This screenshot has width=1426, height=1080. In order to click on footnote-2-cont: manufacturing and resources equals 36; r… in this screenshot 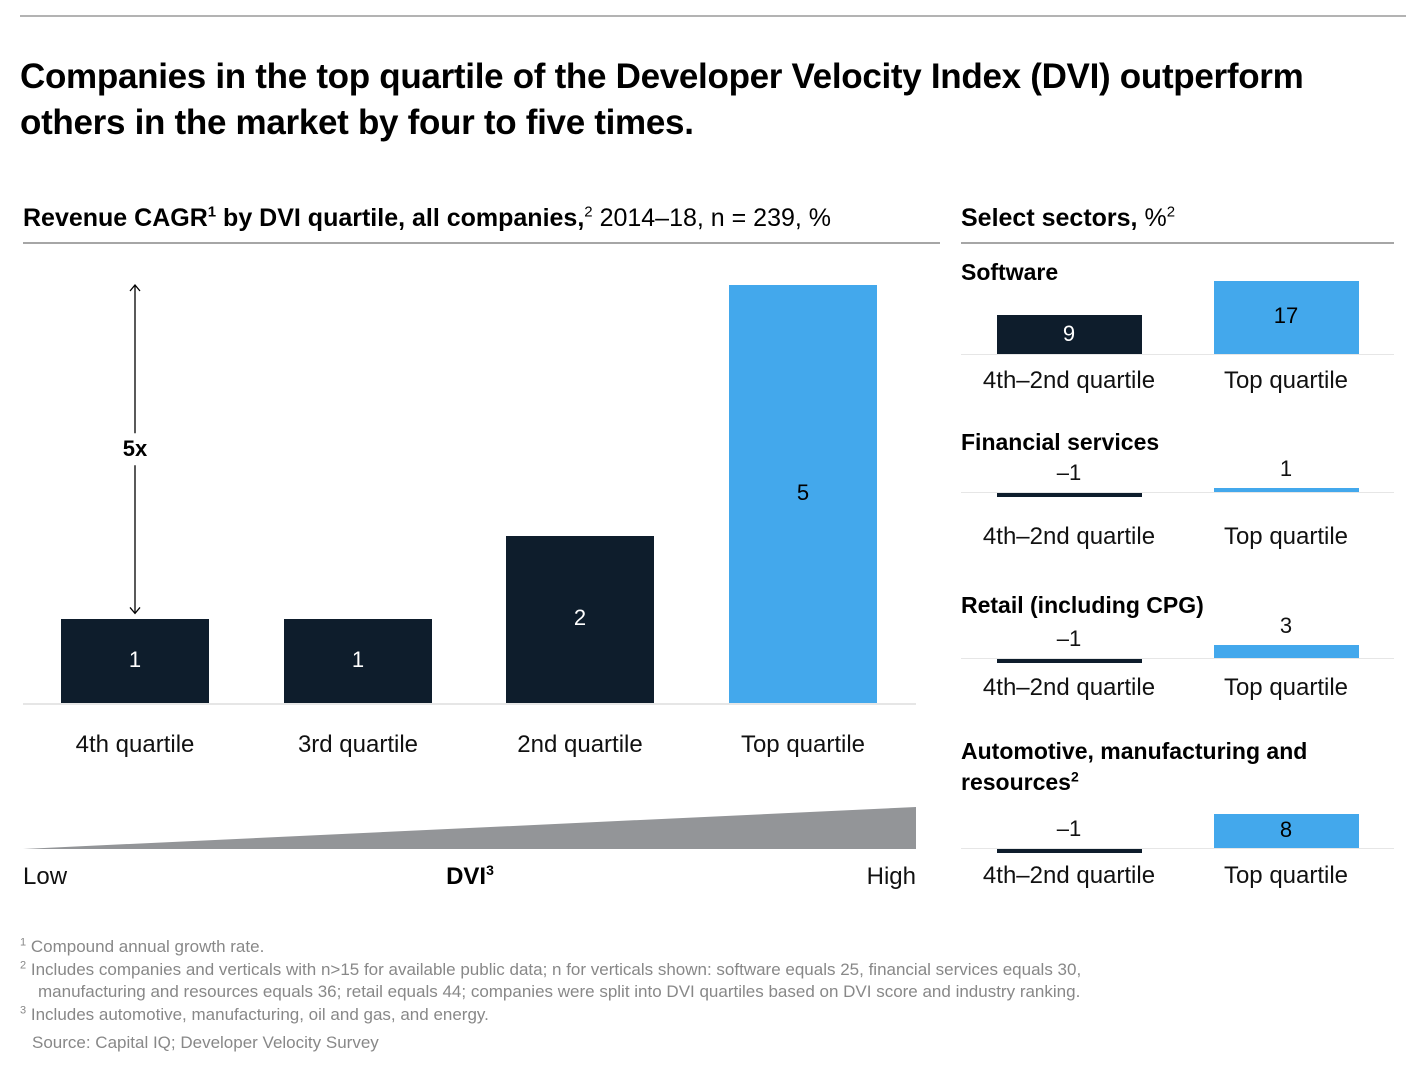, I will do `click(559, 991)`.